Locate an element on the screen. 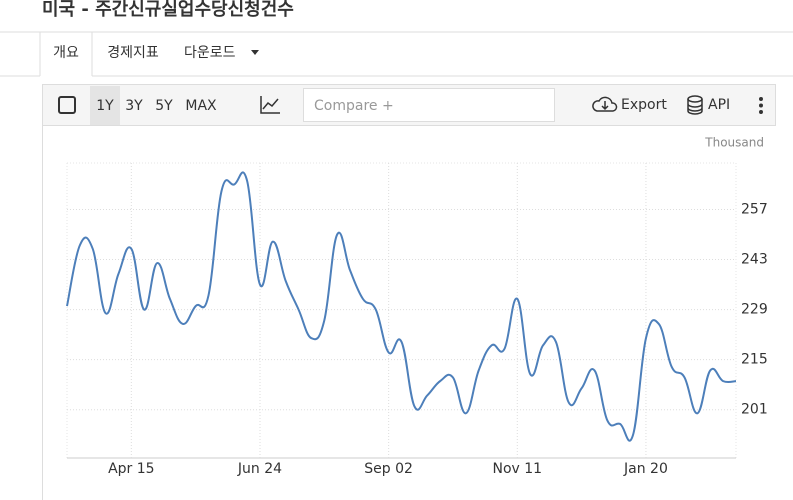 The image size is (793, 500). chart-type-icon is located at coordinates (270, 105).